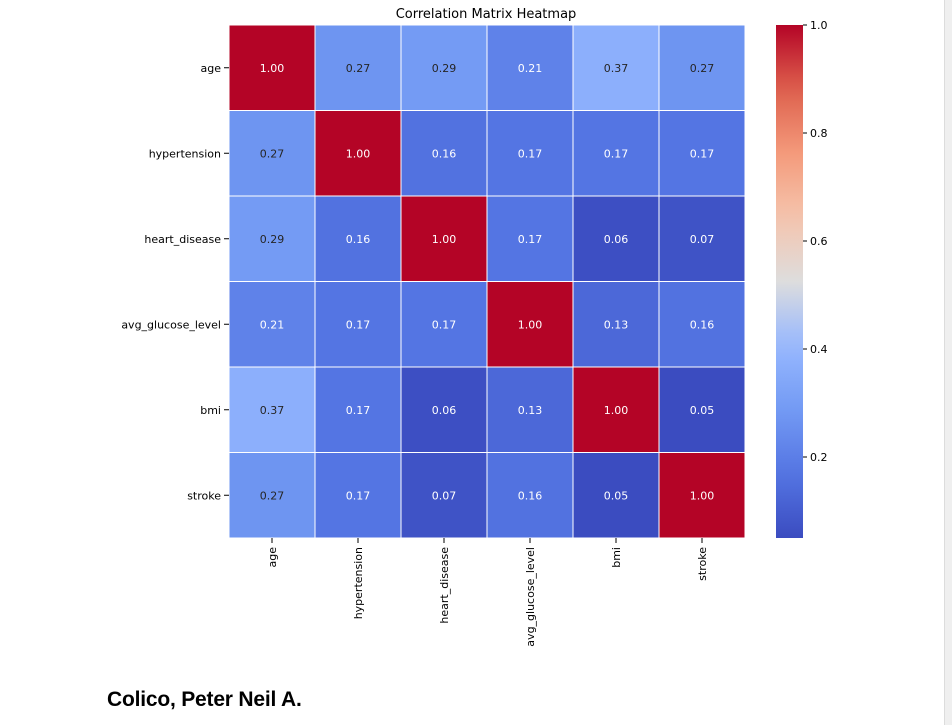  I want to click on author-name: Colico, Peter Neil A., so click(204, 699).